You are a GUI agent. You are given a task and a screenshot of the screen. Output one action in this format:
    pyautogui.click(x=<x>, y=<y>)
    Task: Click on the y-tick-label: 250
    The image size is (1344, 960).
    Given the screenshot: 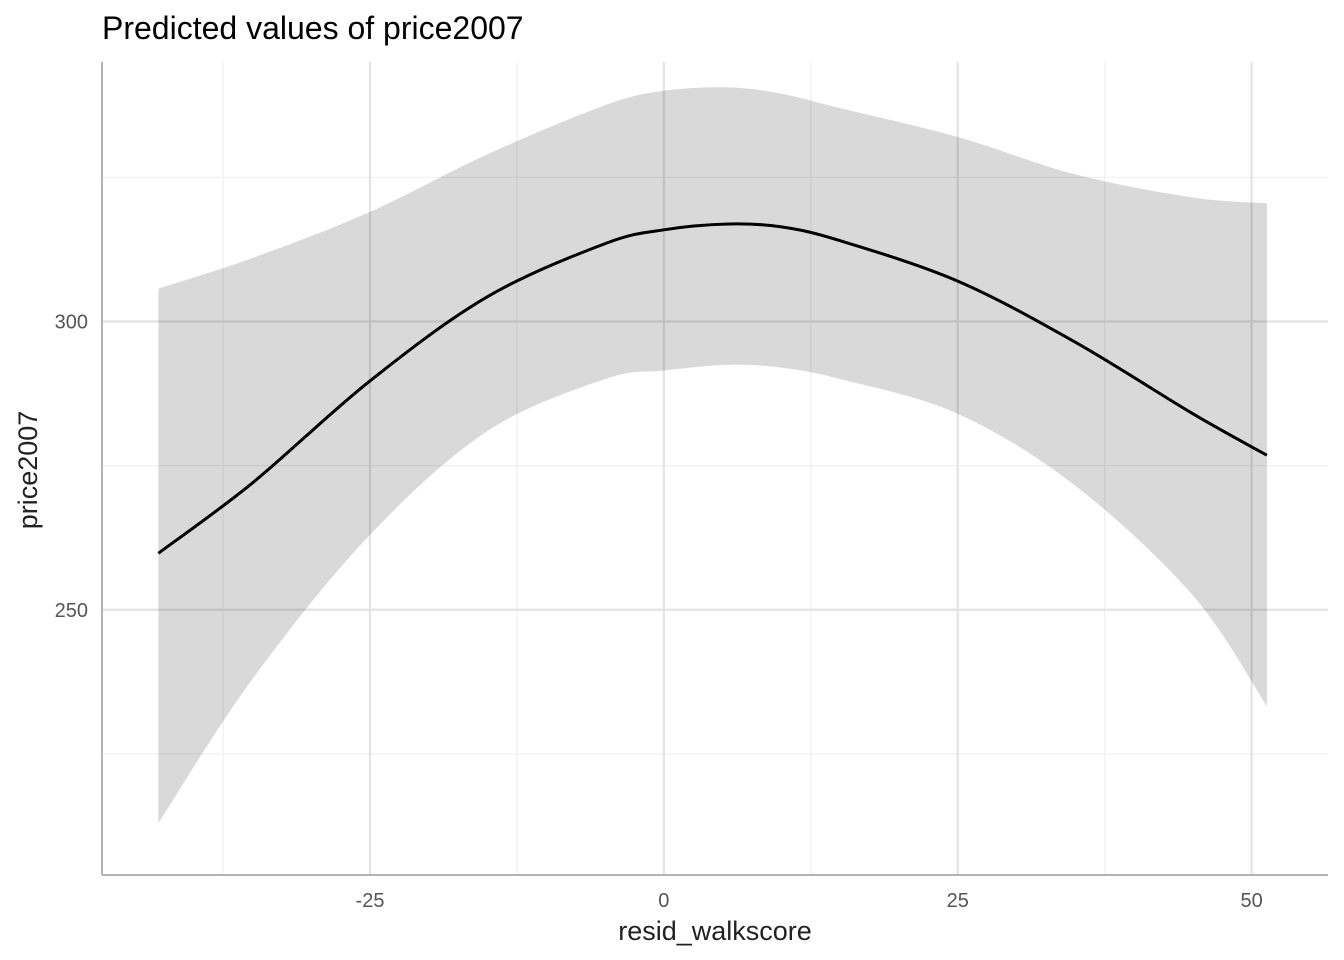 What is the action you would take?
    pyautogui.click(x=71, y=611)
    